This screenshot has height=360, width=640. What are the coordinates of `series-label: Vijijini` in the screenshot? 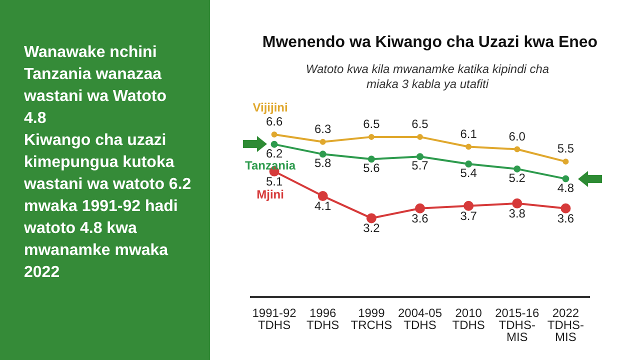 It's located at (270, 107).